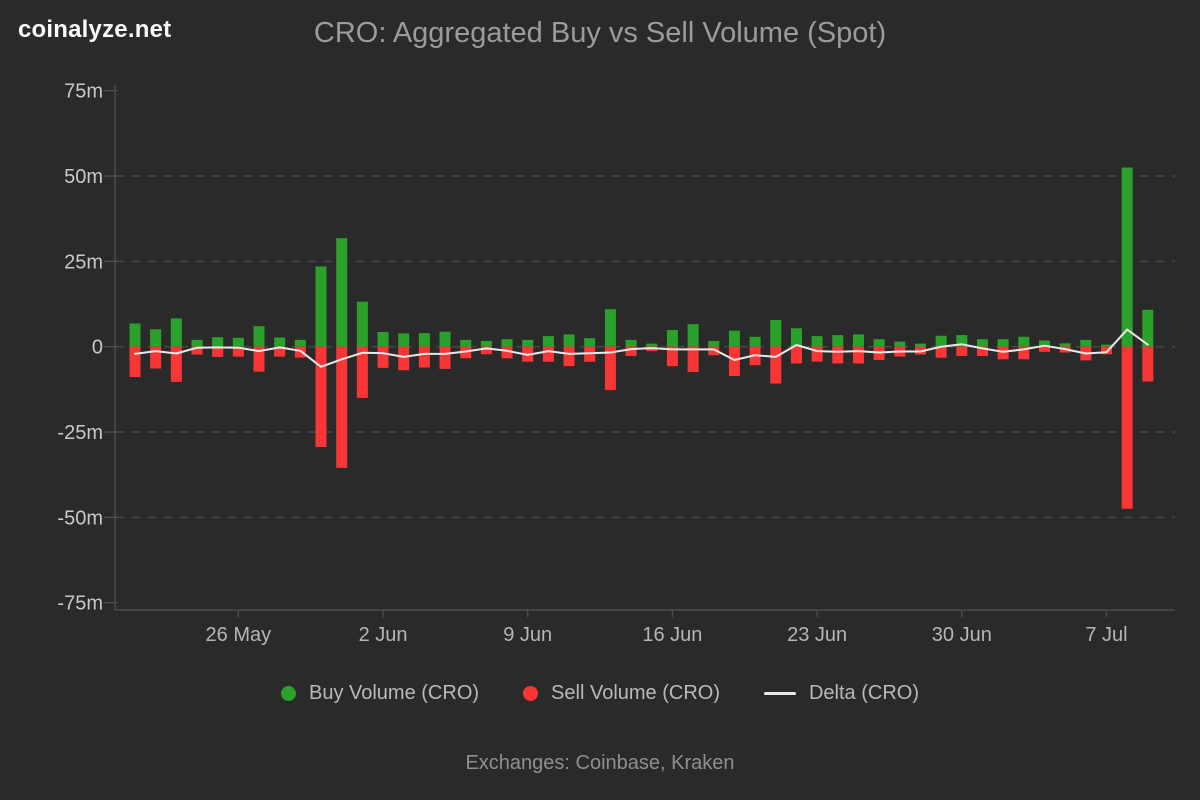 The height and width of the screenshot is (800, 1200). I want to click on svg-text: 25m, so click(83, 262).